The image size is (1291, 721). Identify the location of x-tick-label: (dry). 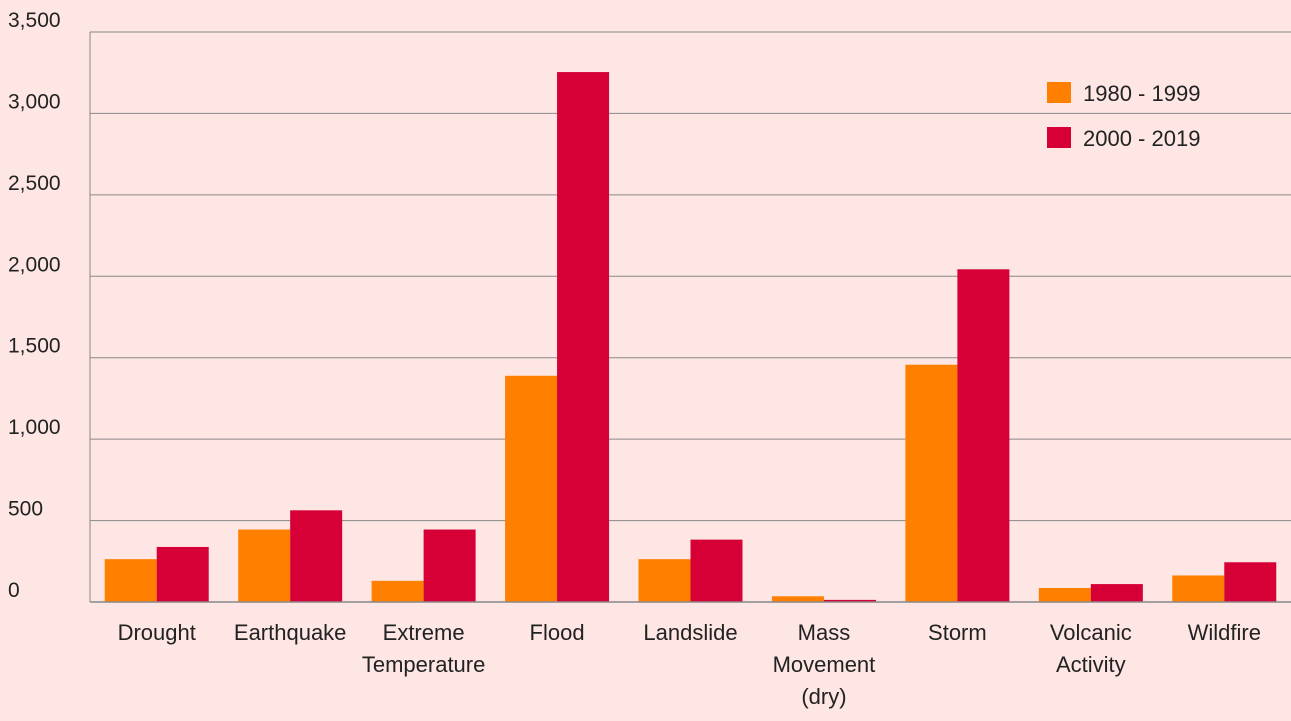
(823, 696).